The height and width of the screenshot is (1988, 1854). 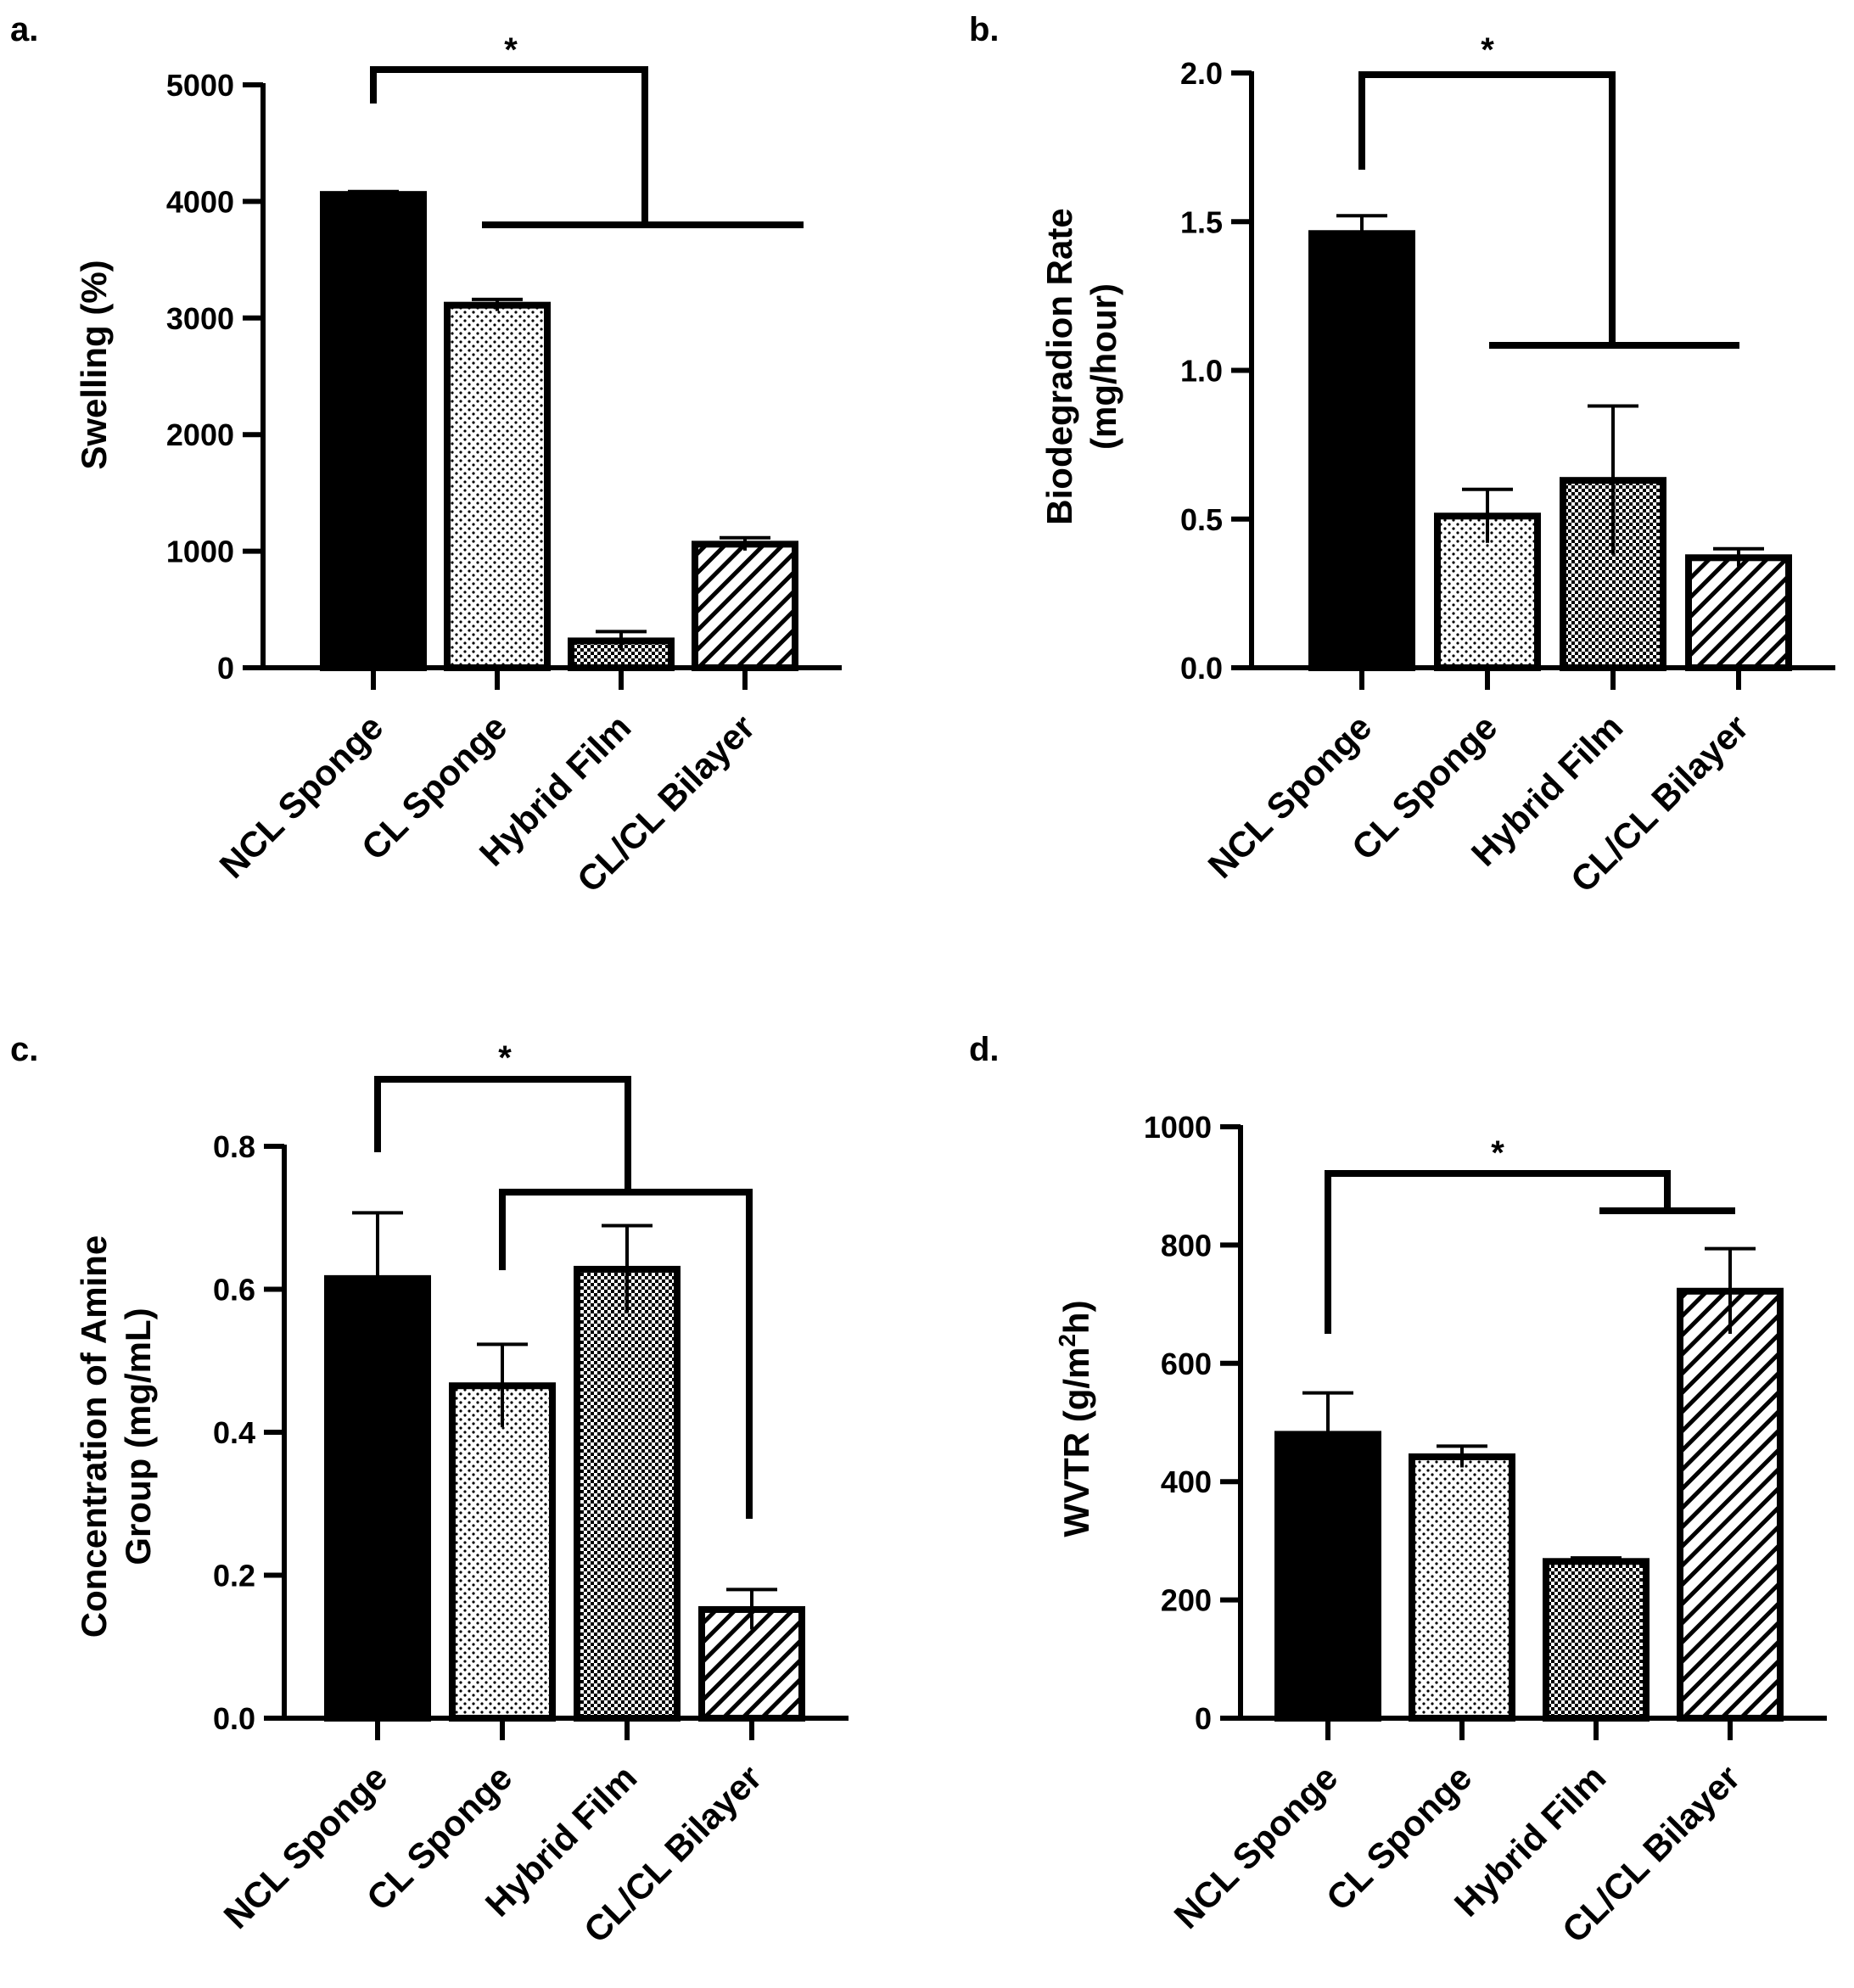 What do you see at coordinates (234, 1291) in the screenshot?
I see `y-tick-label: 0.6` at bounding box center [234, 1291].